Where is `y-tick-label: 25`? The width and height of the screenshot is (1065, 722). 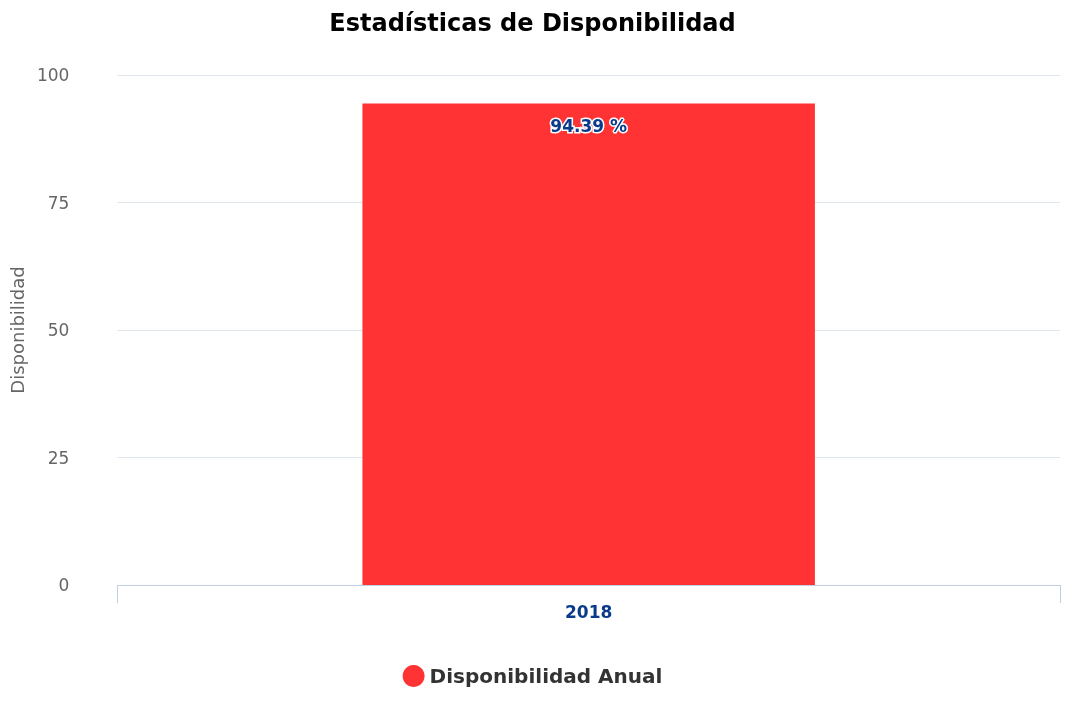
y-tick-label: 25 is located at coordinates (58, 457).